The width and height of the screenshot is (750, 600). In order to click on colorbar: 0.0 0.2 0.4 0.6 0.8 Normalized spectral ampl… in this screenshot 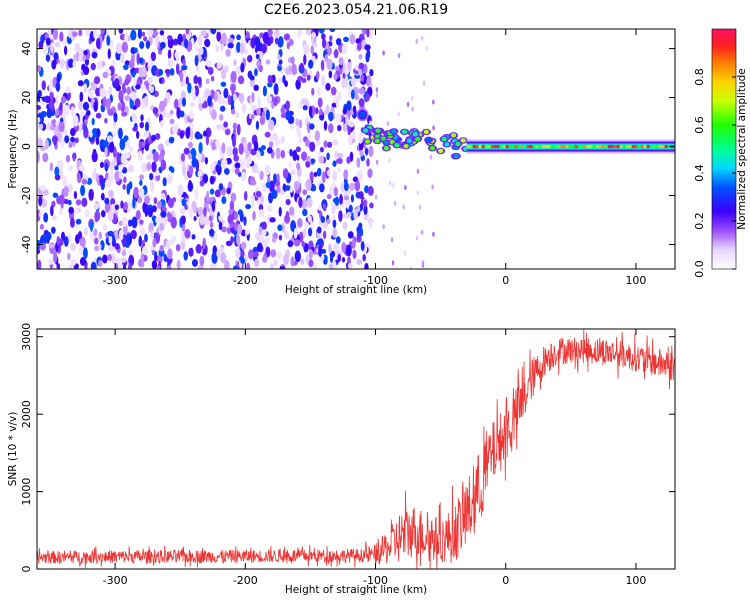, I will do `click(720, 153)`.